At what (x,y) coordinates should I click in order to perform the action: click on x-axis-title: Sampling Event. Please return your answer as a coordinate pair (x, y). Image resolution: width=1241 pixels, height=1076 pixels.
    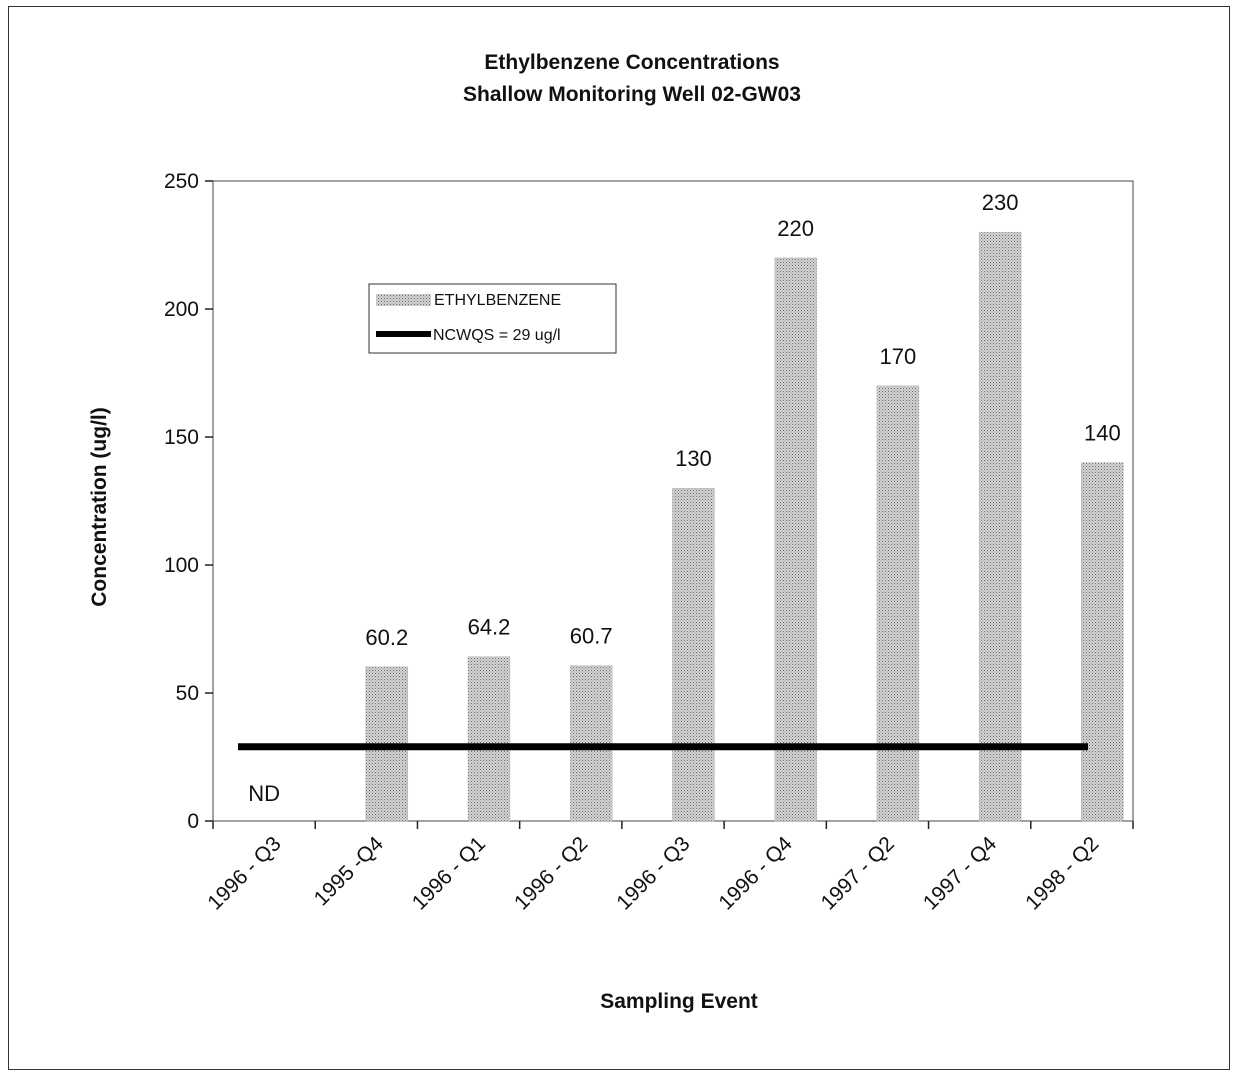
    Looking at the image, I should click on (679, 1001).